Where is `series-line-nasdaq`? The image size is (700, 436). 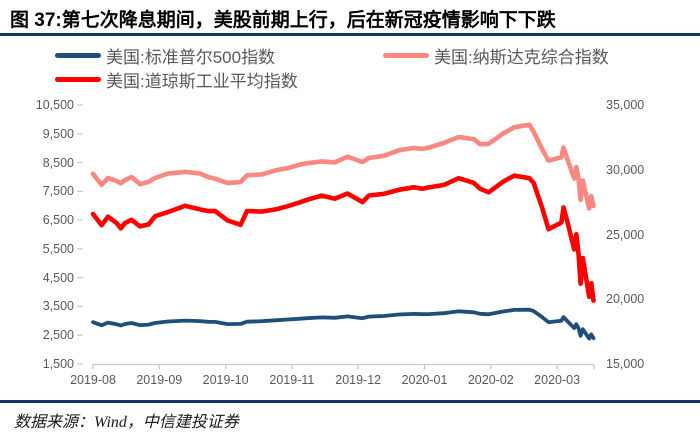 series-line-nasdaq is located at coordinates (343, 166).